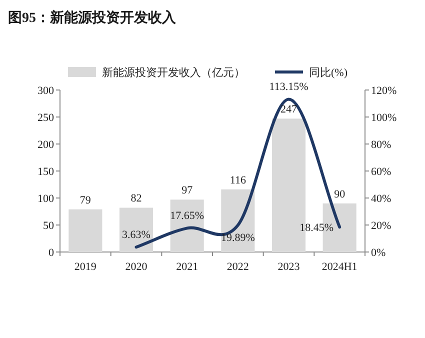 The width and height of the screenshot is (425, 338). What do you see at coordinates (381, 199) in the screenshot?
I see `y2-tick-label: 40%` at bounding box center [381, 199].